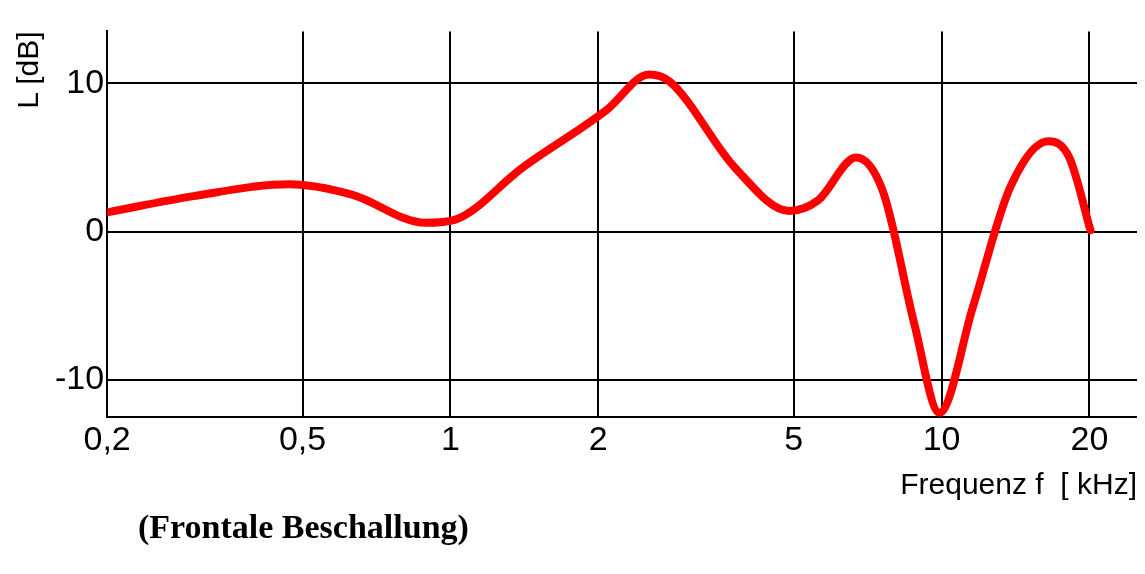  I want to click on x-tick-label: 1, so click(450, 437).